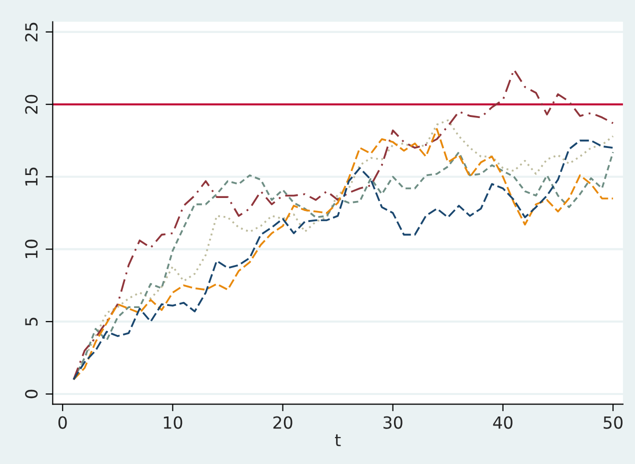  What do you see at coordinates (62, 422) in the screenshot?
I see `x-tick-label: 0` at bounding box center [62, 422].